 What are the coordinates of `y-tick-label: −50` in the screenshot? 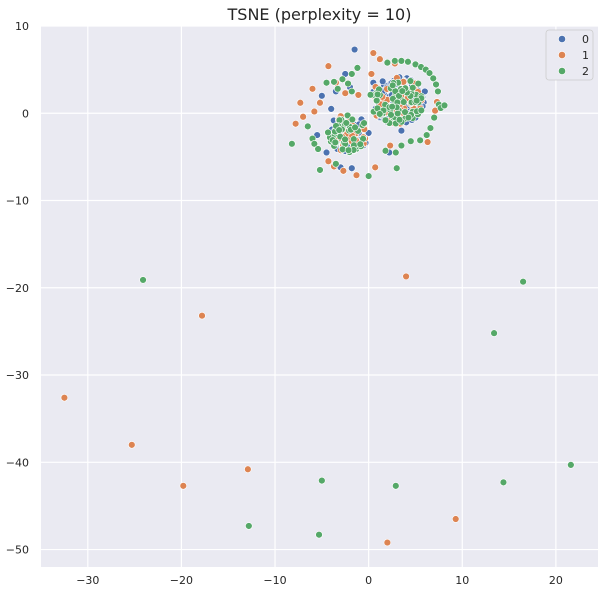 It's located at (17, 550).